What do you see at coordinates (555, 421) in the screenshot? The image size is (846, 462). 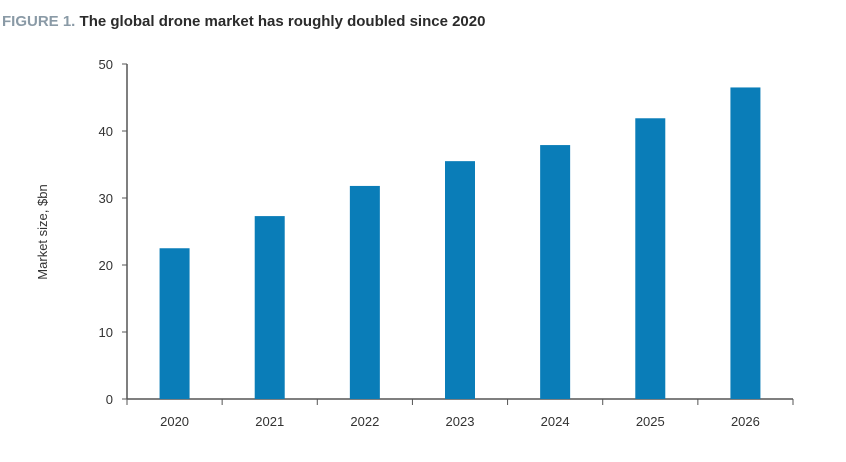 I see `x-tick-label: 2024` at bounding box center [555, 421].